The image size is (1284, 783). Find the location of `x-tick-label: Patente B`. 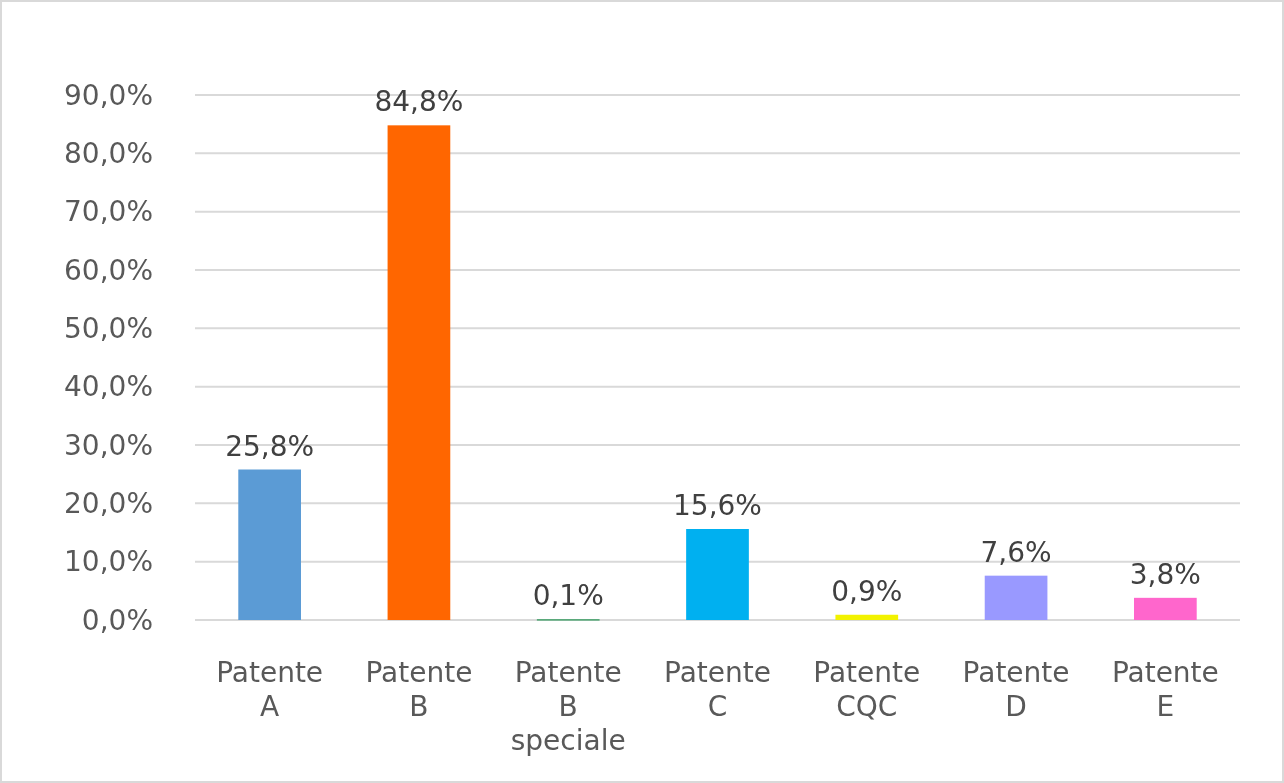

x-tick-label: Patente B is located at coordinates (419, 689).